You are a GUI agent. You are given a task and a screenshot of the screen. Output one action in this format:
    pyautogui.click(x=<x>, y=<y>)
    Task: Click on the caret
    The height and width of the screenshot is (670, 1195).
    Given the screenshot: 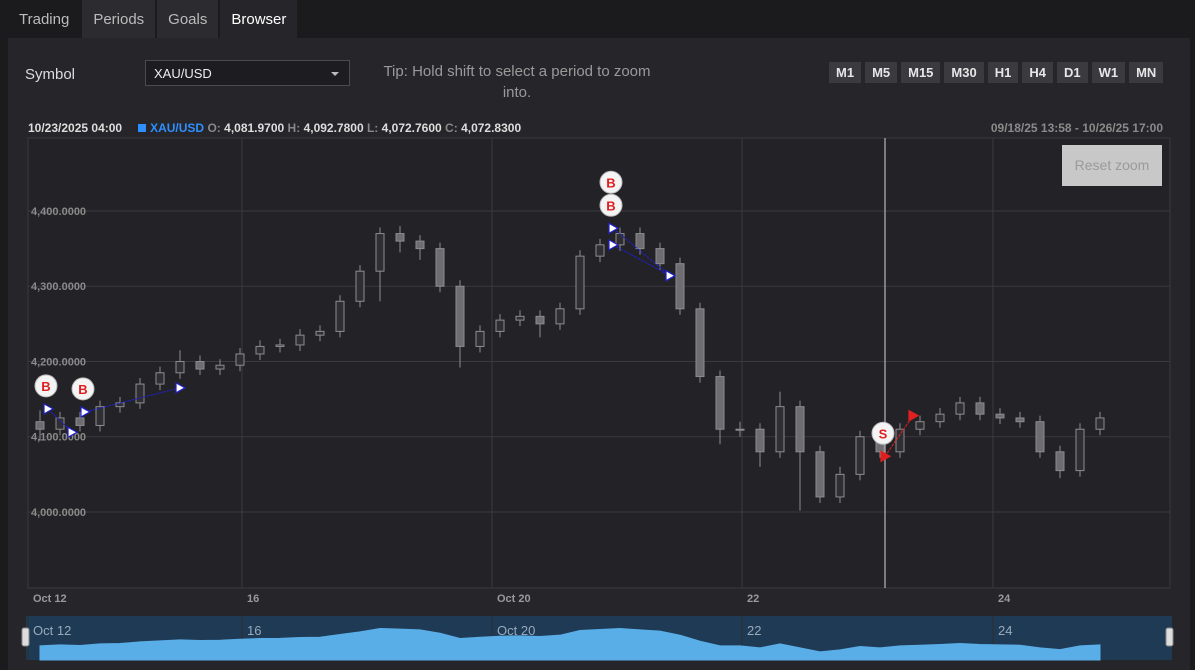 What is the action you would take?
    pyautogui.click(x=335, y=74)
    